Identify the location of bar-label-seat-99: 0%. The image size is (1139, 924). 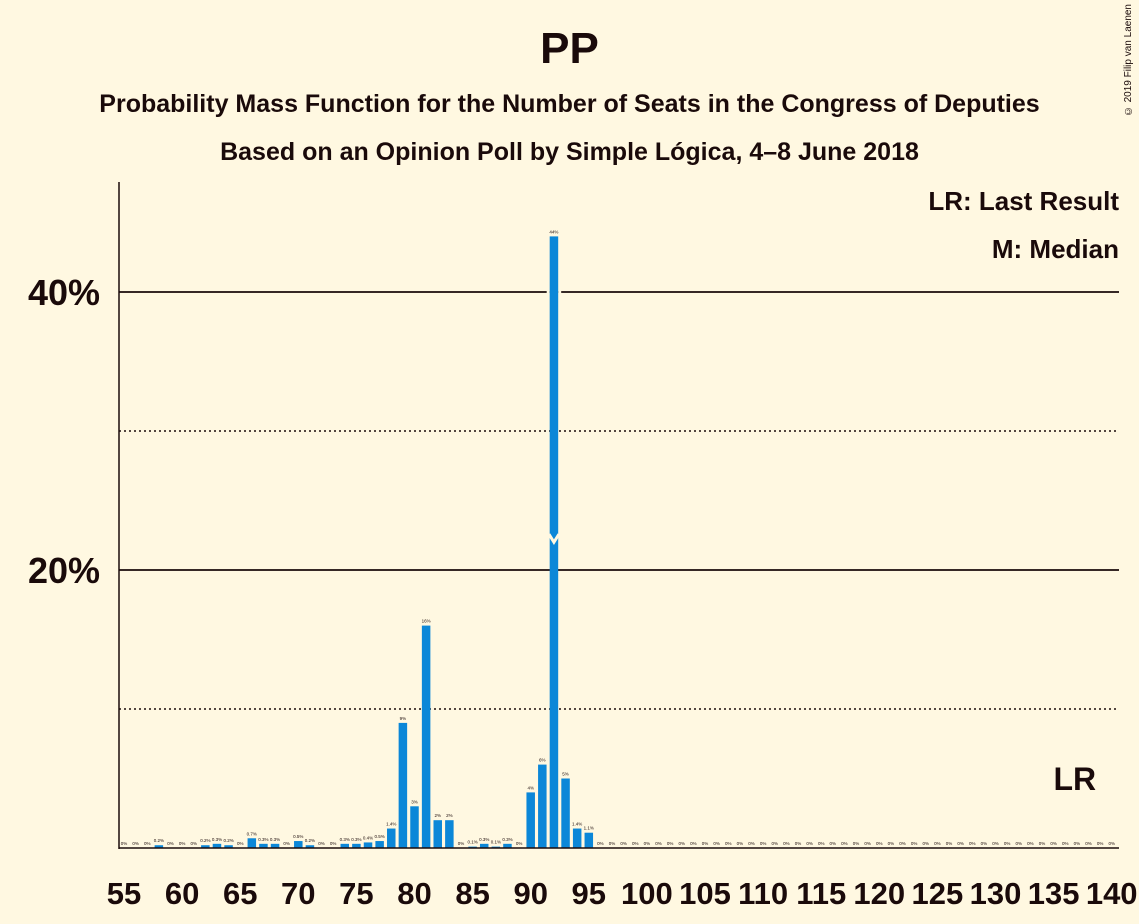
(635, 843).